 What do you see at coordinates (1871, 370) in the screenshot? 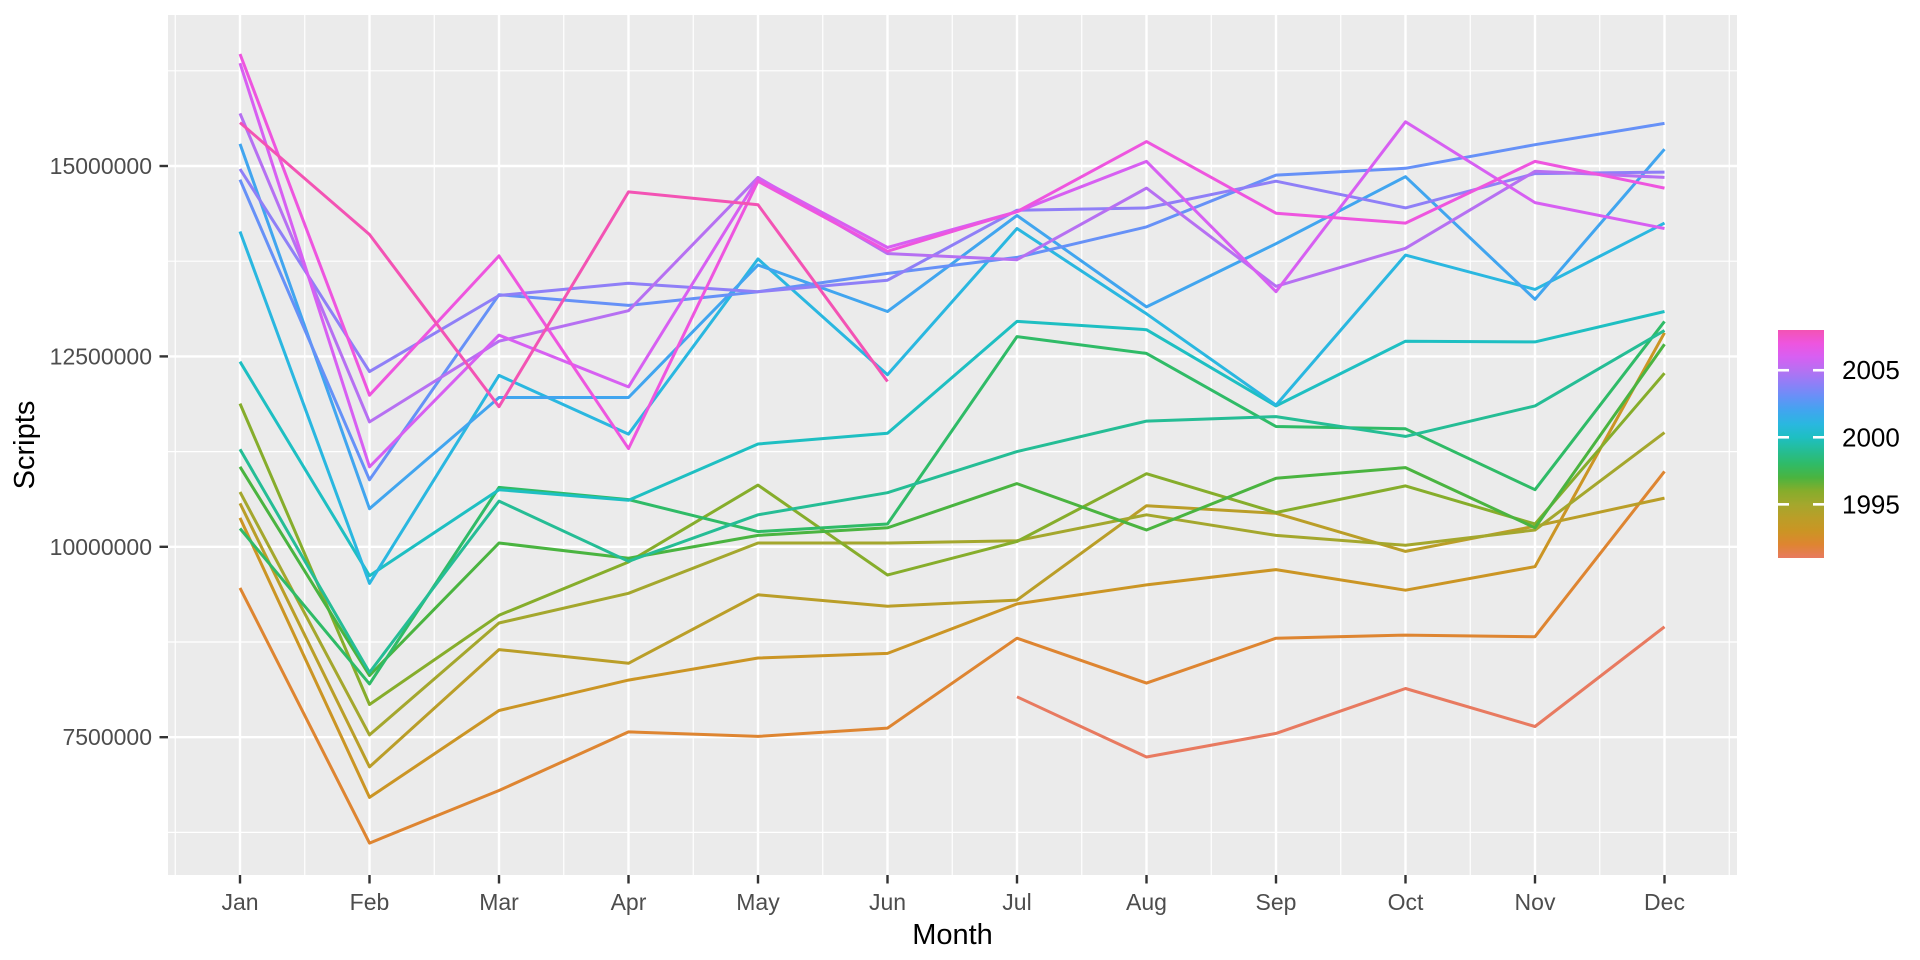
I see `legend-year-label: 2005` at bounding box center [1871, 370].